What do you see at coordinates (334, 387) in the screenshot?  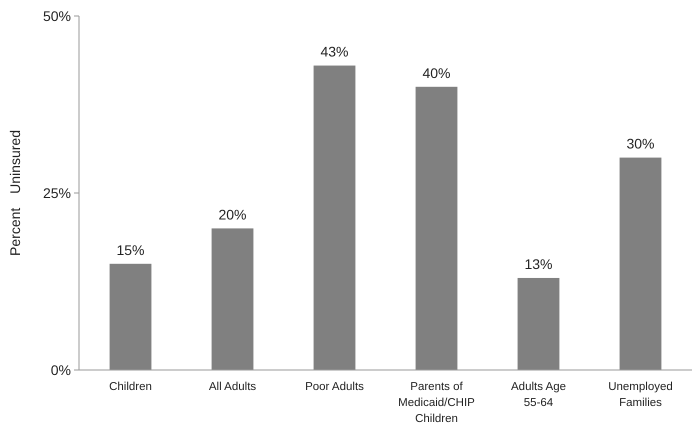 I see `x-tick-label: Poor Adults` at bounding box center [334, 387].